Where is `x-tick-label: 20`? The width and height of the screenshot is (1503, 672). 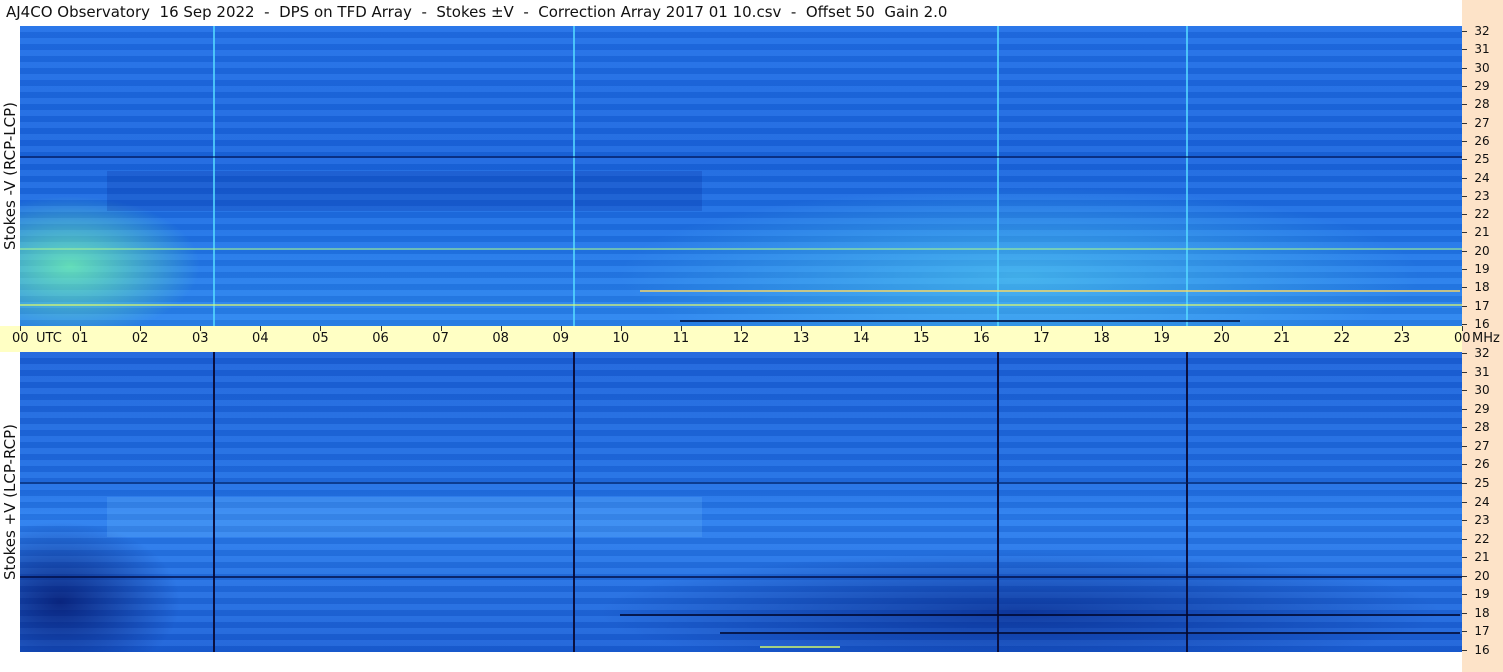
x-tick-label: 20 is located at coordinates (1221, 338).